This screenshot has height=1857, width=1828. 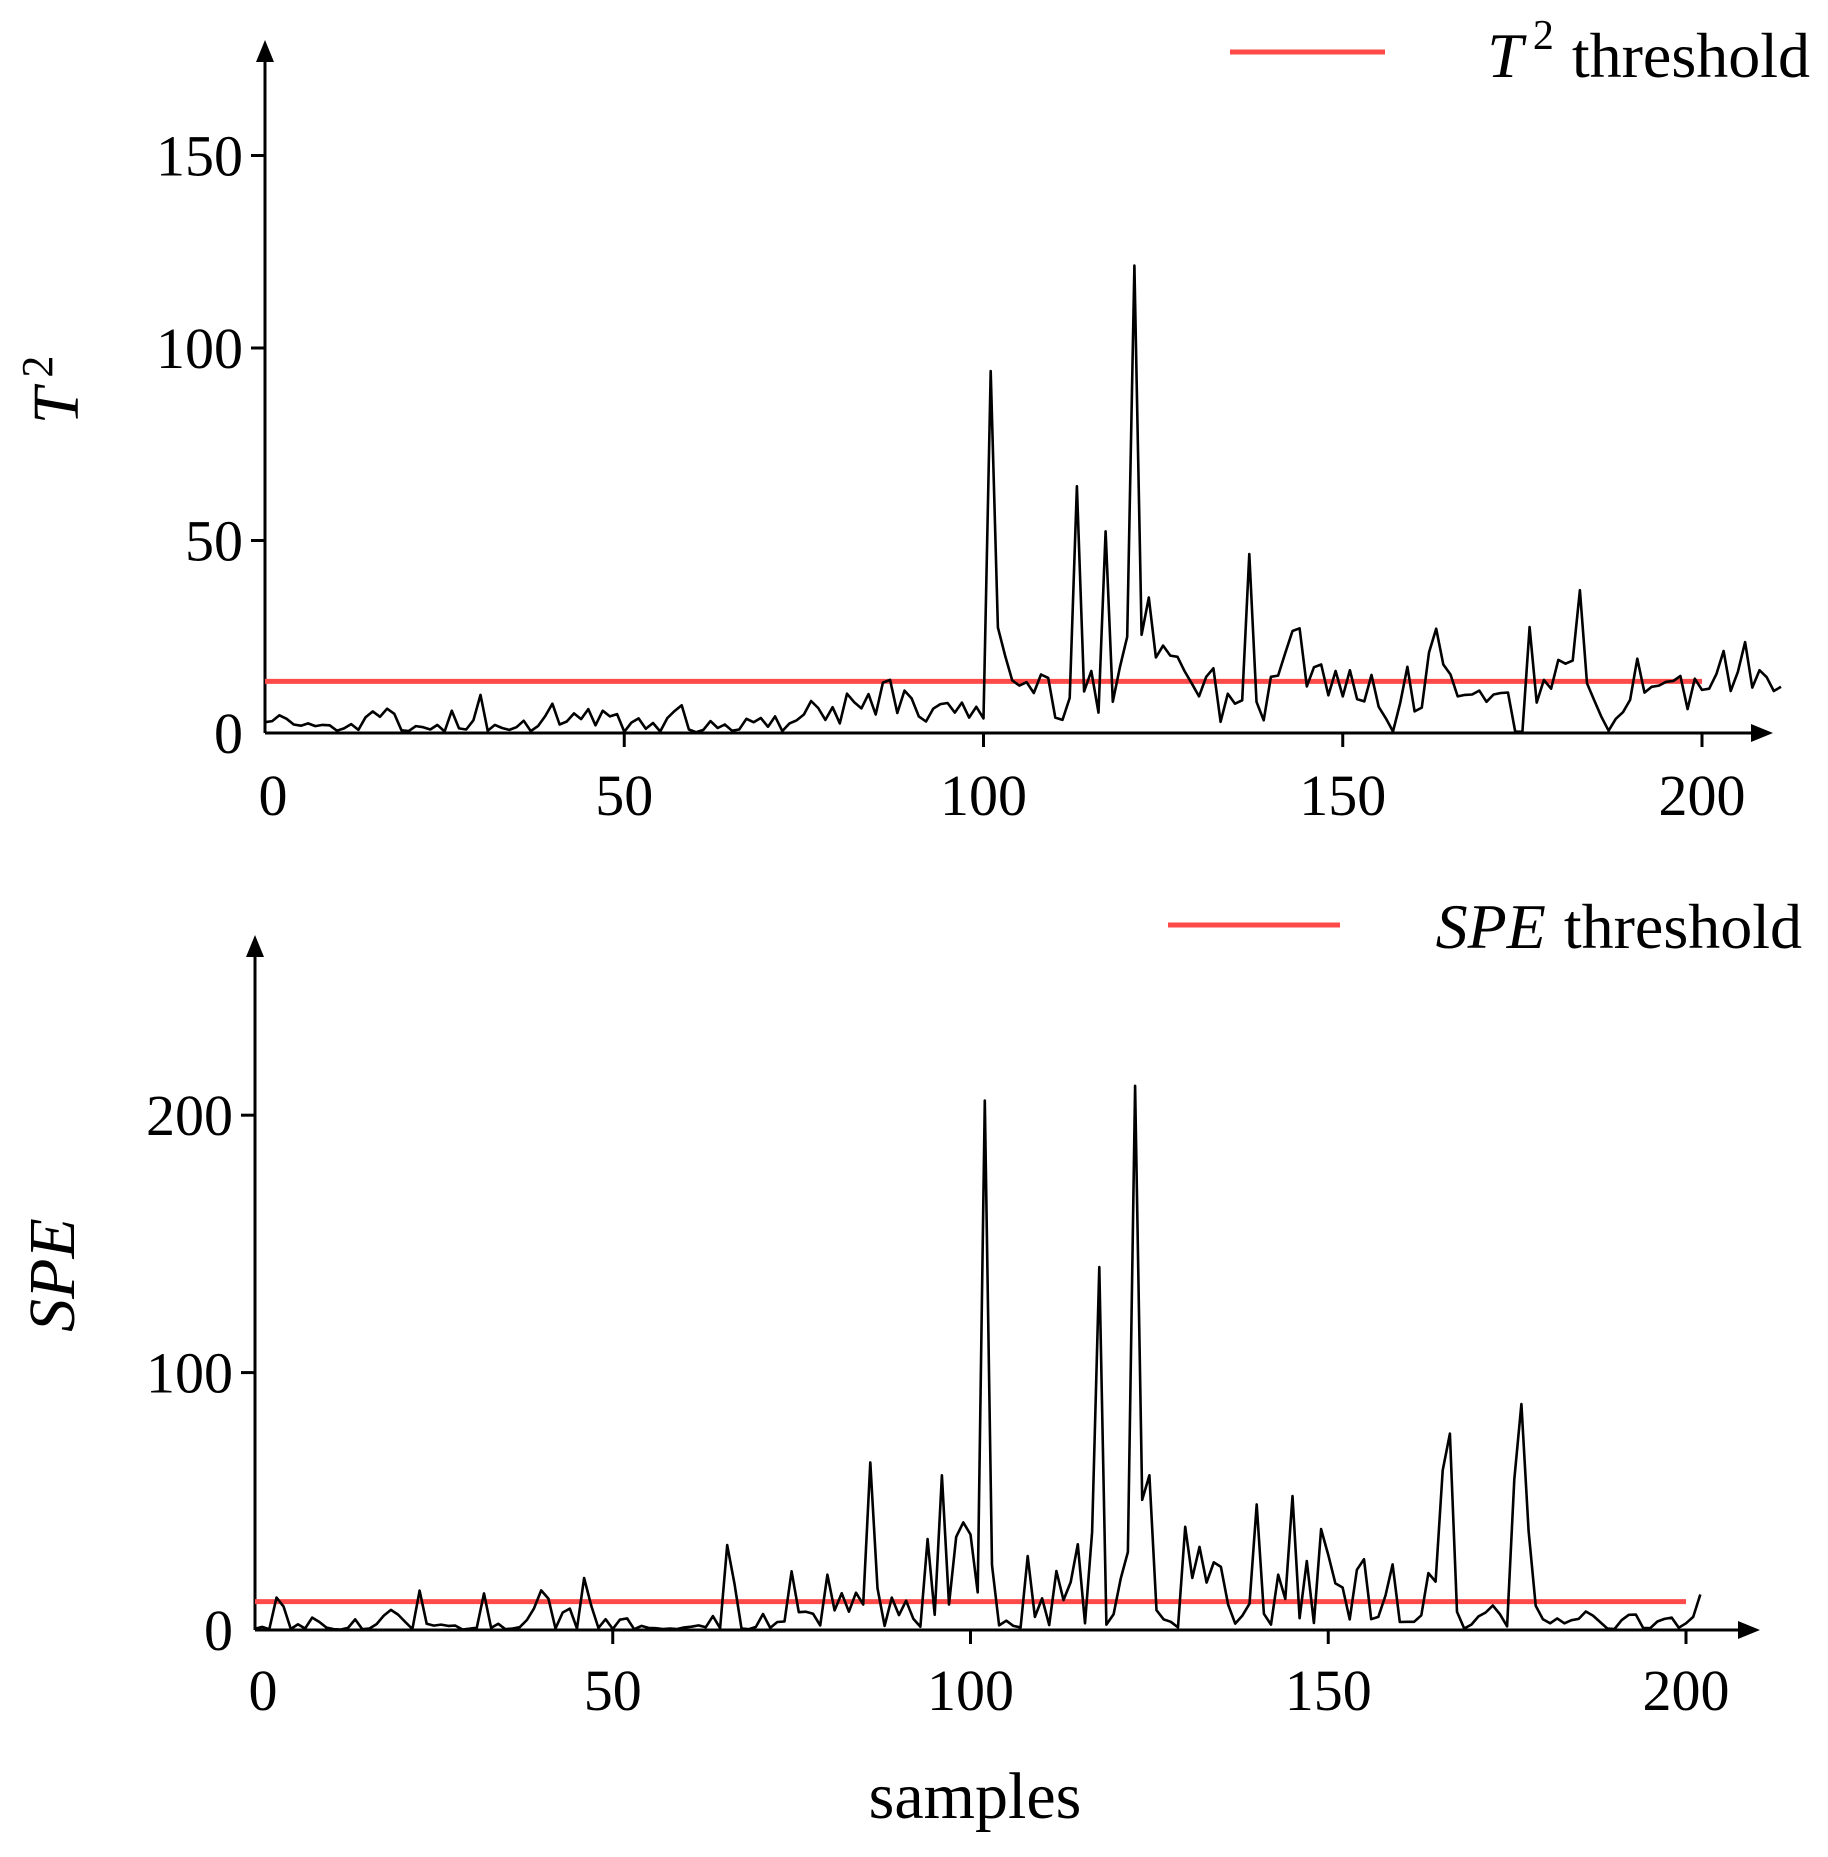 What do you see at coordinates (970, 1690) in the screenshot?
I see `spe-x-tick-label: 100` at bounding box center [970, 1690].